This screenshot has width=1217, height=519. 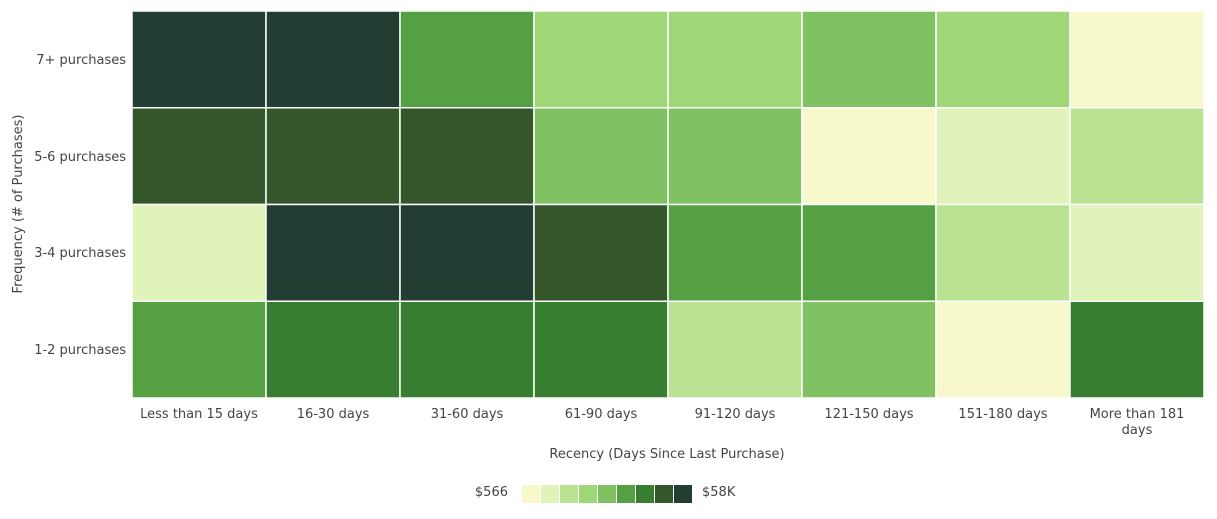 What do you see at coordinates (81, 60) in the screenshot?
I see `y-tick-label: 7+ purchases` at bounding box center [81, 60].